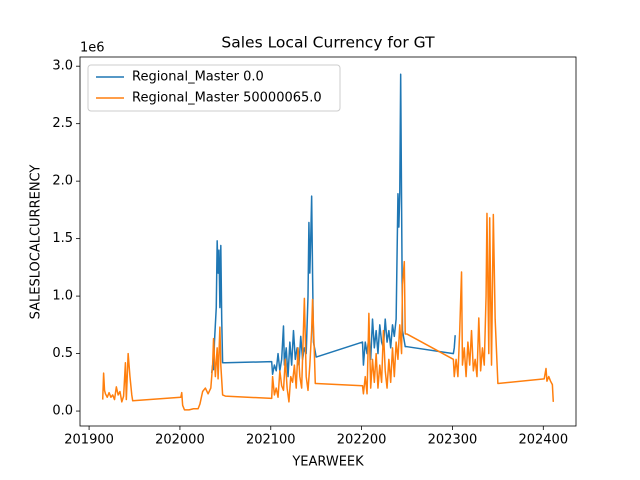  Describe the element at coordinates (62, 353) in the screenshot. I see `y-tick-label: 0.5` at that location.